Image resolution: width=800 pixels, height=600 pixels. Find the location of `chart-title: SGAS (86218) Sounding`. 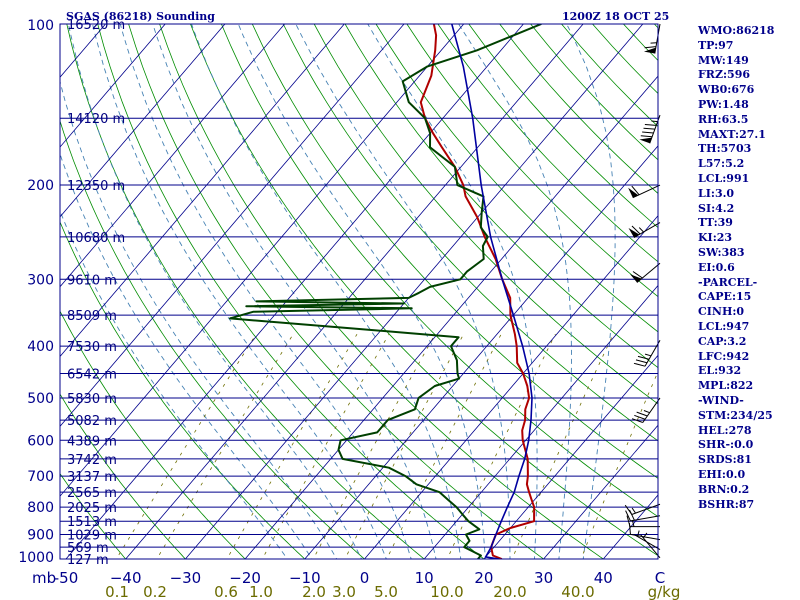

chart-title: SGAS (86218) Sounding is located at coordinates (140, 16).